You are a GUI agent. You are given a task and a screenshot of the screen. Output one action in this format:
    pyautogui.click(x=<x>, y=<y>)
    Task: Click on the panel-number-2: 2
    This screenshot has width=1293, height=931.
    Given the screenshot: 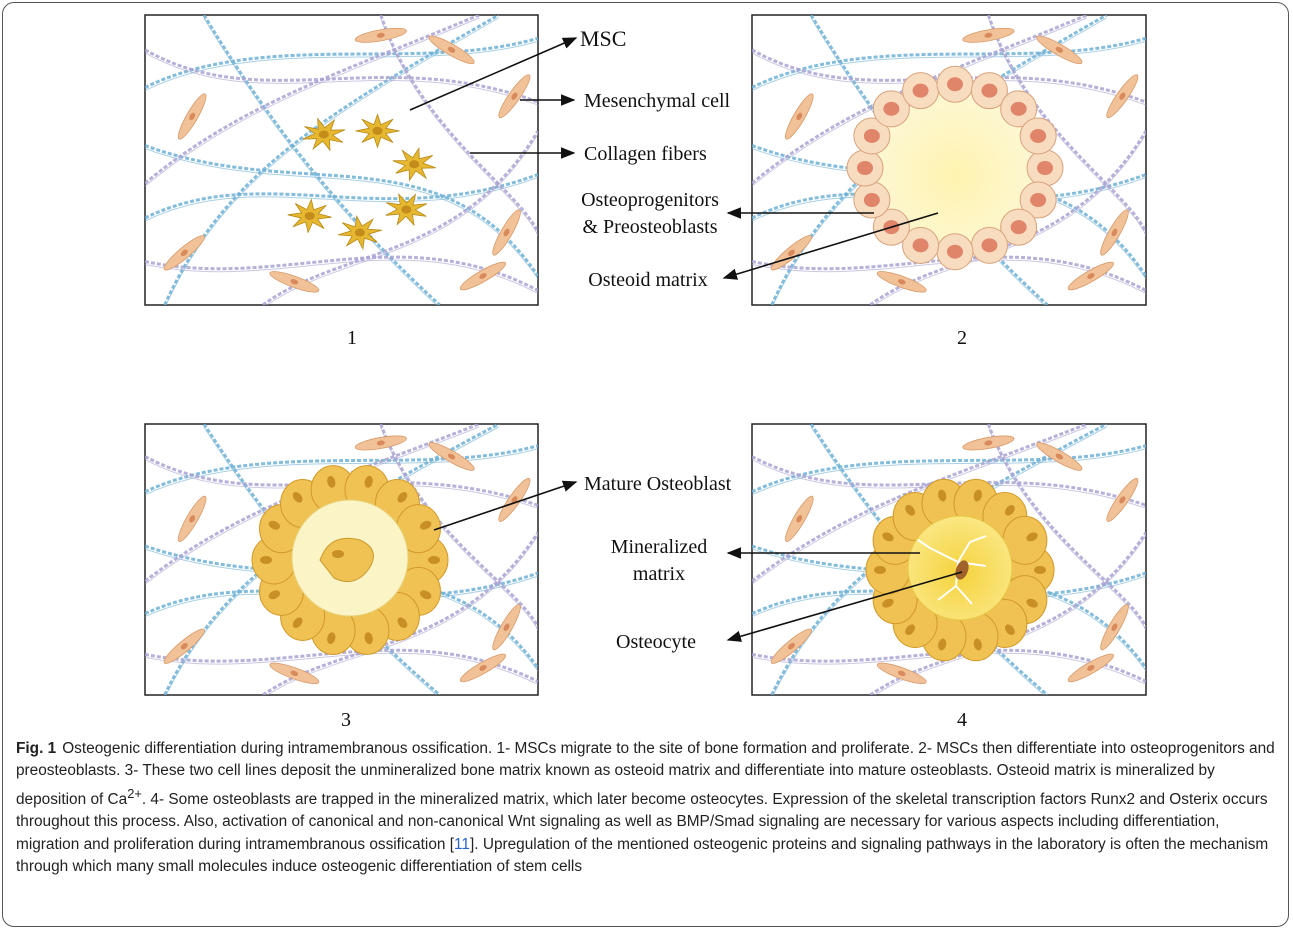 What is the action you would take?
    pyautogui.click(x=962, y=338)
    